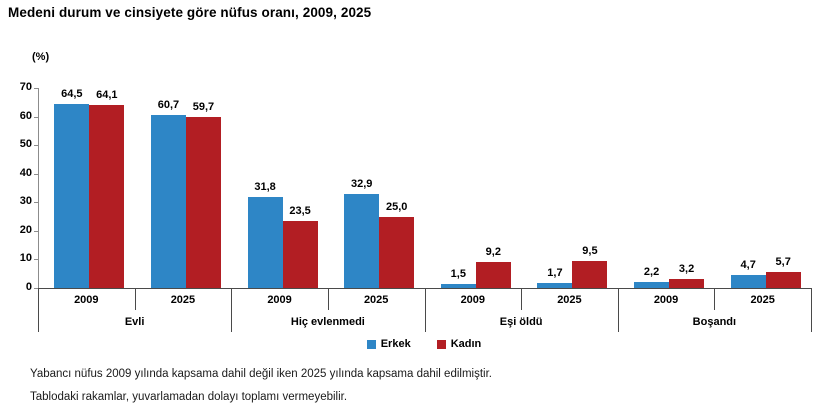 Image resolution: width=820 pixels, height=417 pixels. What do you see at coordinates (458, 273) in the screenshot?
I see `bar-value-label: 1,5` at bounding box center [458, 273].